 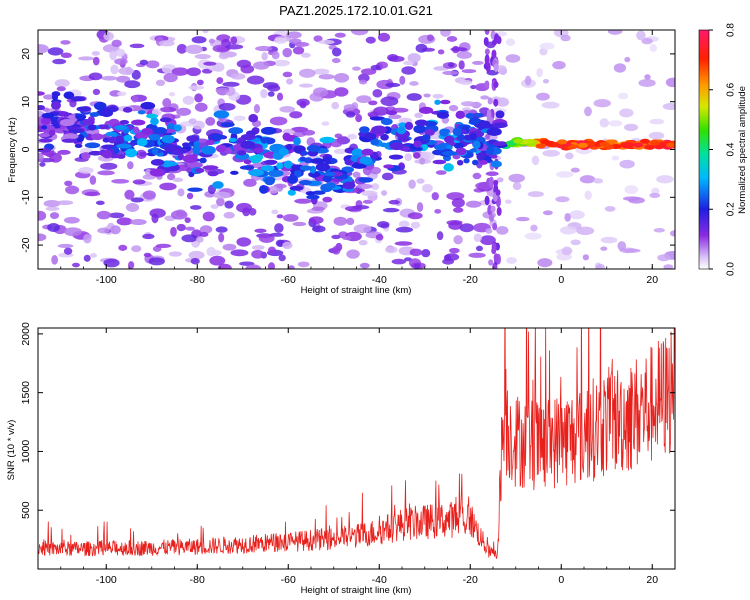 I want to click on colorbar-label: Normalized spectral amplitude, so click(x=742, y=150).